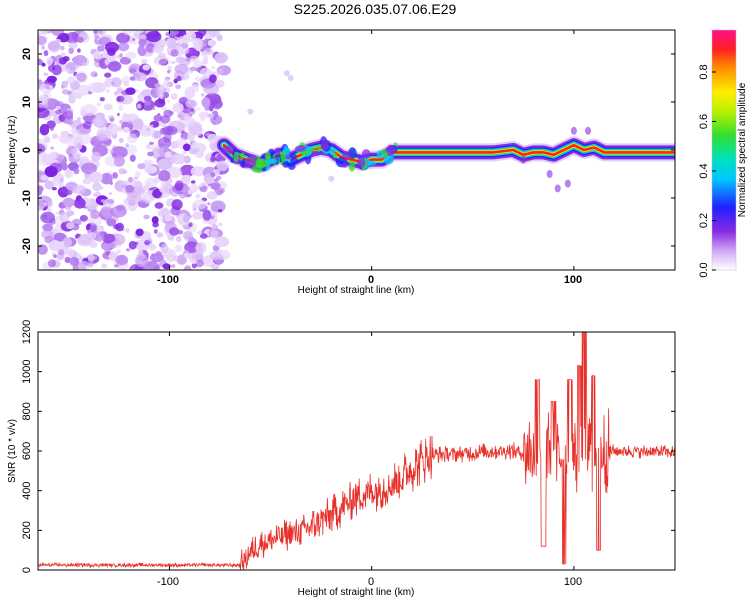  Describe the element at coordinates (704, 220) in the screenshot. I see `colorbar-tick-1: 0.2` at that location.